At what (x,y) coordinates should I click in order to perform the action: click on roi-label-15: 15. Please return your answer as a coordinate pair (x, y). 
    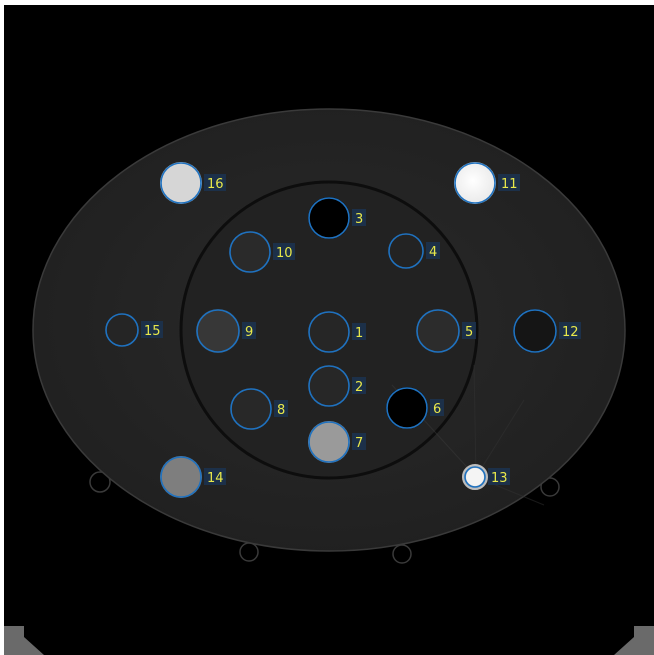
    Looking at the image, I should click on (152, 331).